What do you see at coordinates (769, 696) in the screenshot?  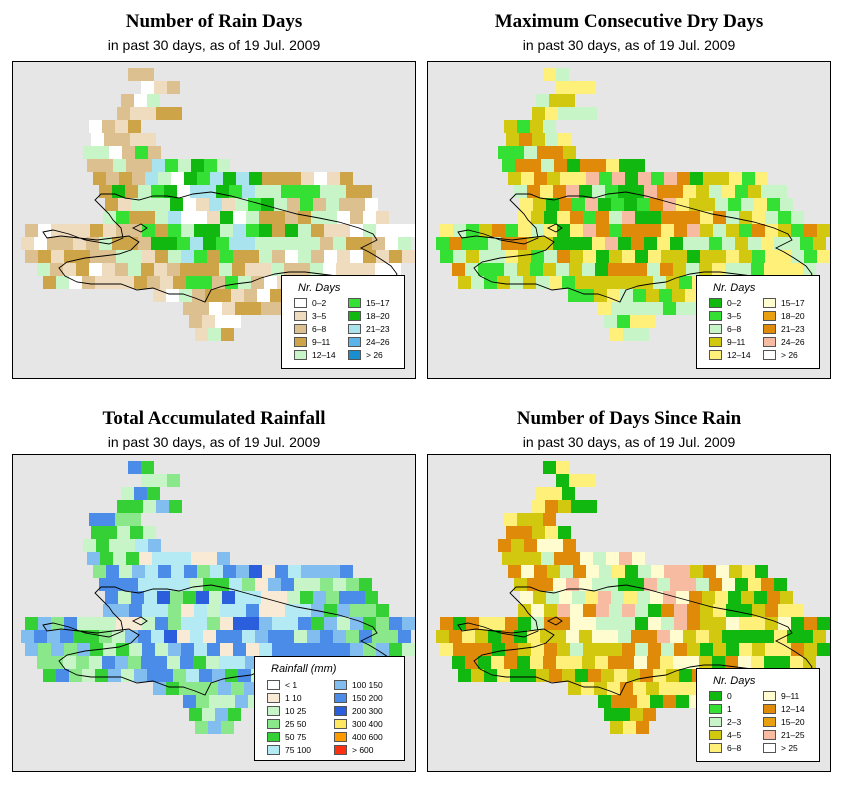 I see `legend-swatch` at bounding box center [769, 696].